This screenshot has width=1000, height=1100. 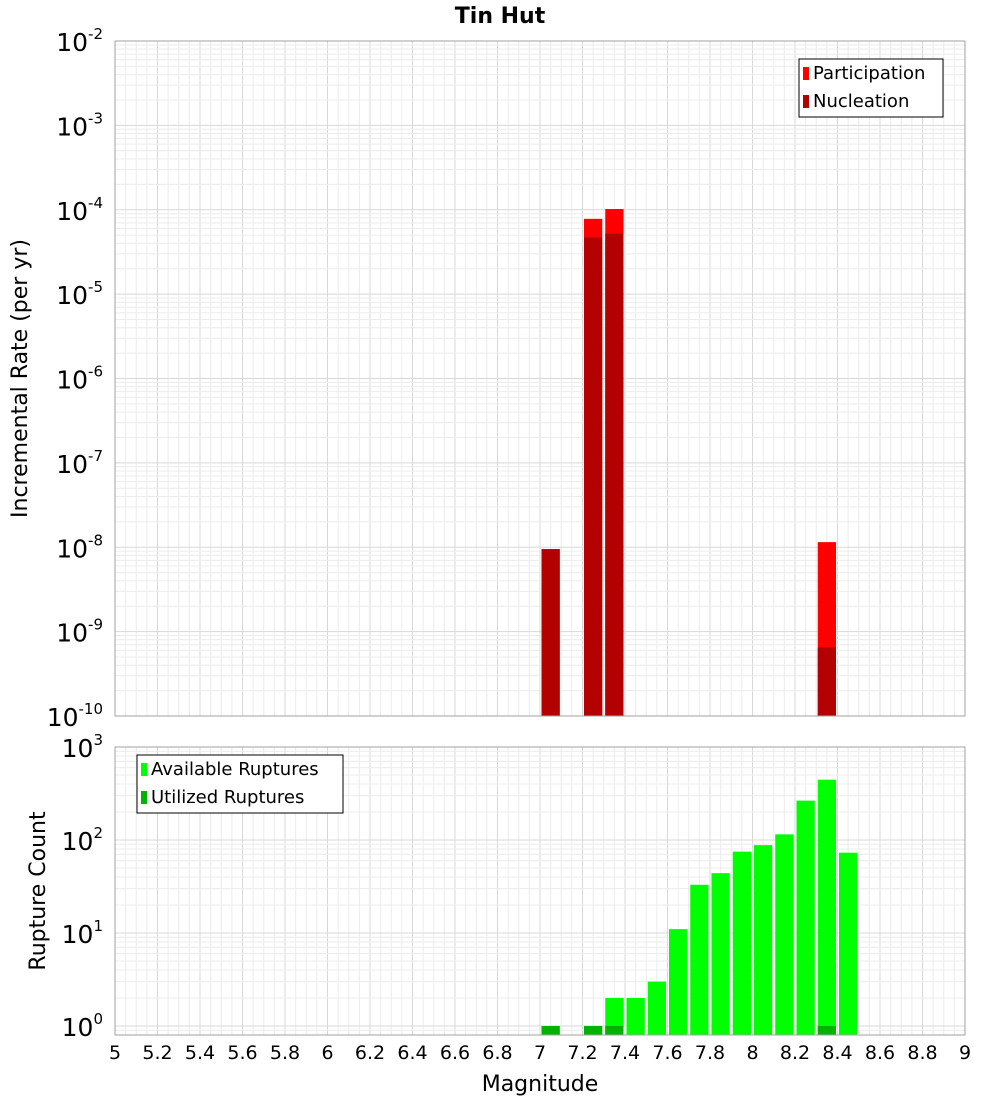 What do you see at coordinates (327, 1053) in the screenshot?
I see `x-tick-label: 6` at bounding box center [327, 1053].